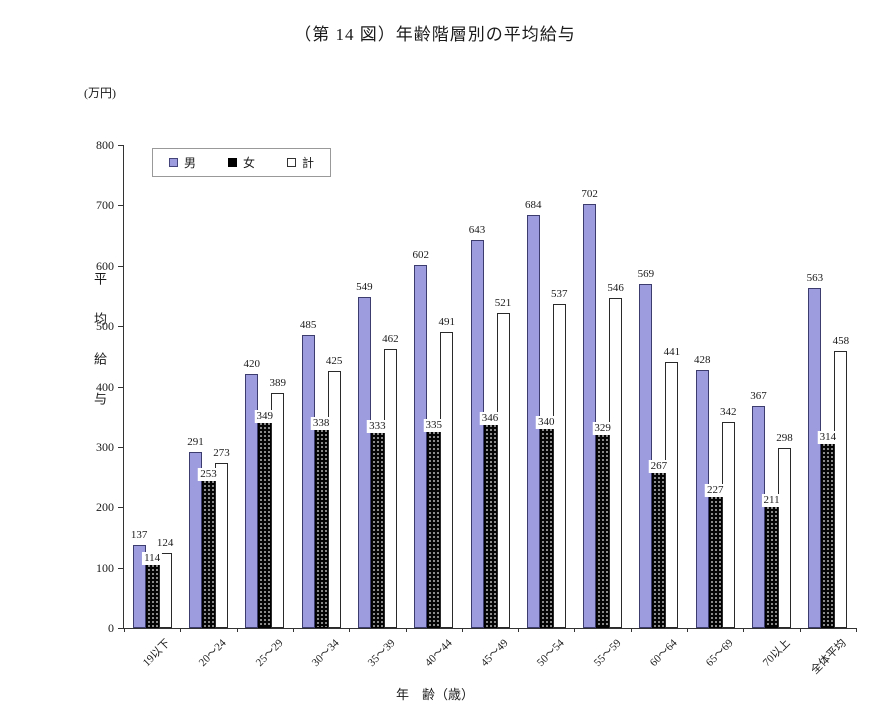 Image resolution: width=870 pixels, height=712 pixels. I want to click on chart-title: （第 14 図）年齢階層別の平均給与, so click(435, 34).